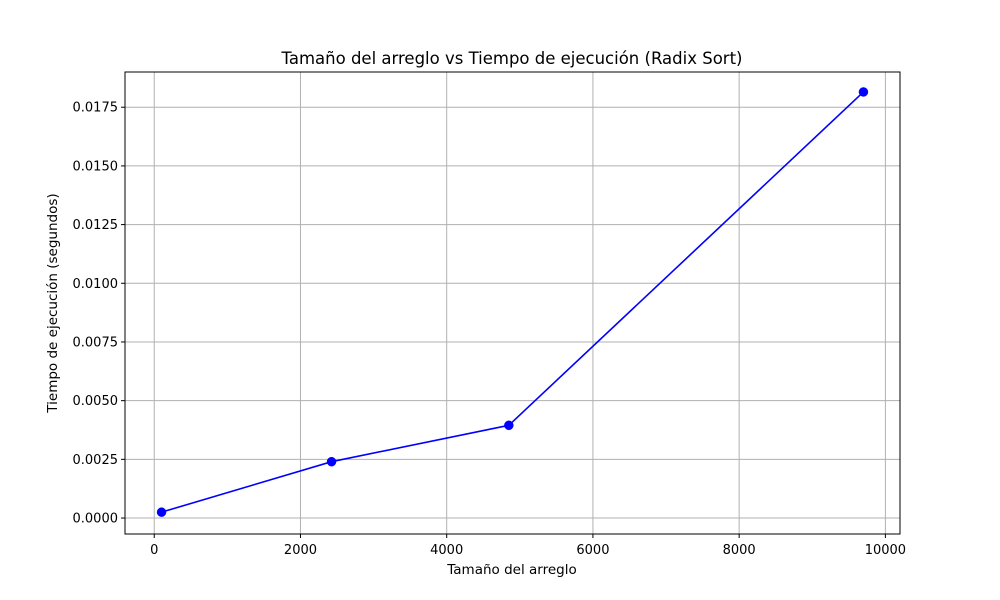  Describe the element at coordinates (96, 225) in the screenshot. I see `y-tick-label: 0.0125` at that location.